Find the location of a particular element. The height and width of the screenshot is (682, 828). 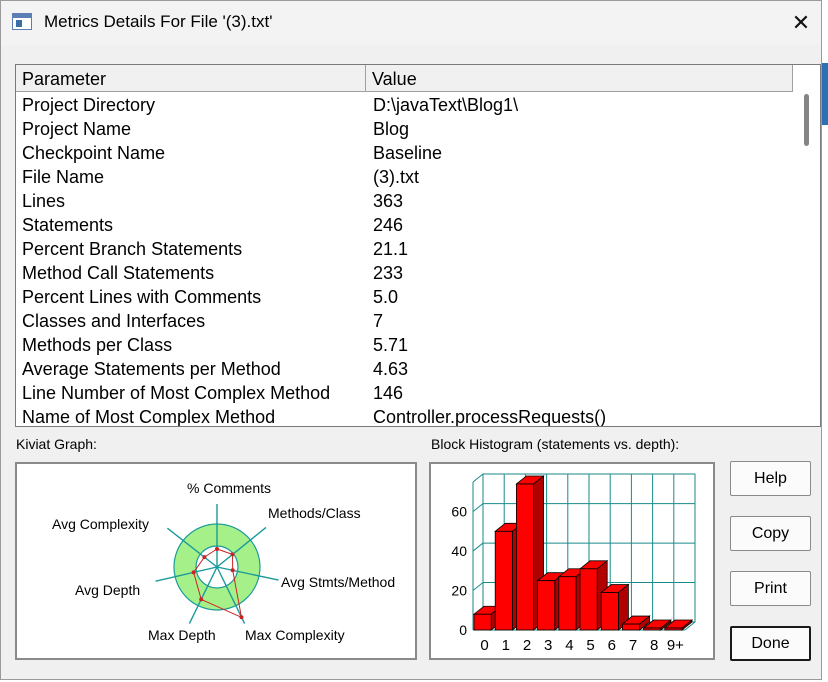

table-header: Parameter Value is located at coordinates (404, 78).